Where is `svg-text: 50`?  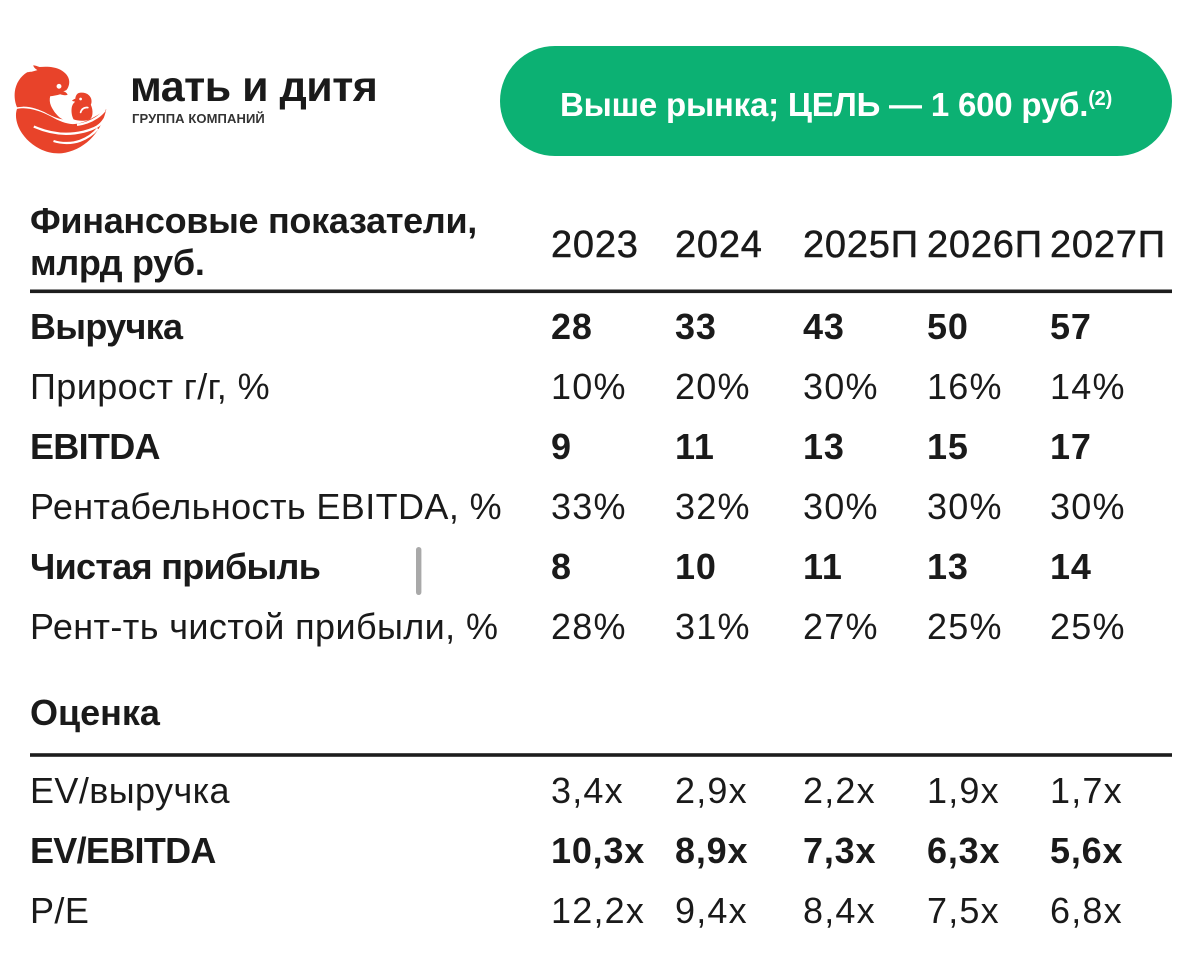
svg-text: 50 is located at coordinates (948, 326).